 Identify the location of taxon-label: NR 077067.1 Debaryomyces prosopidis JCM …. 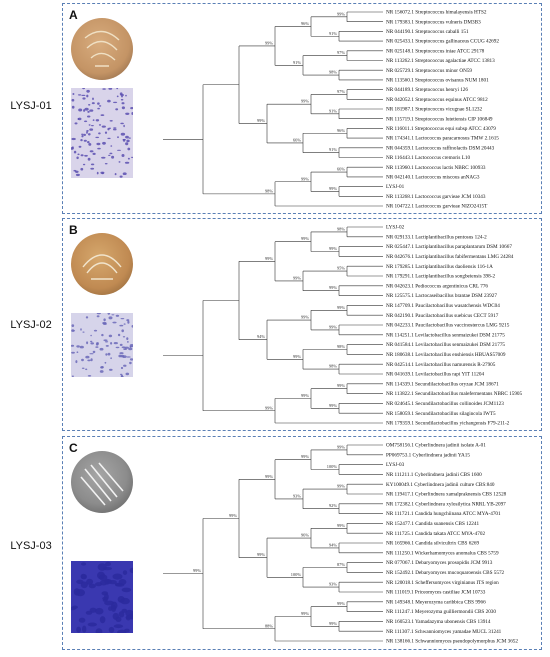
(439, 563).